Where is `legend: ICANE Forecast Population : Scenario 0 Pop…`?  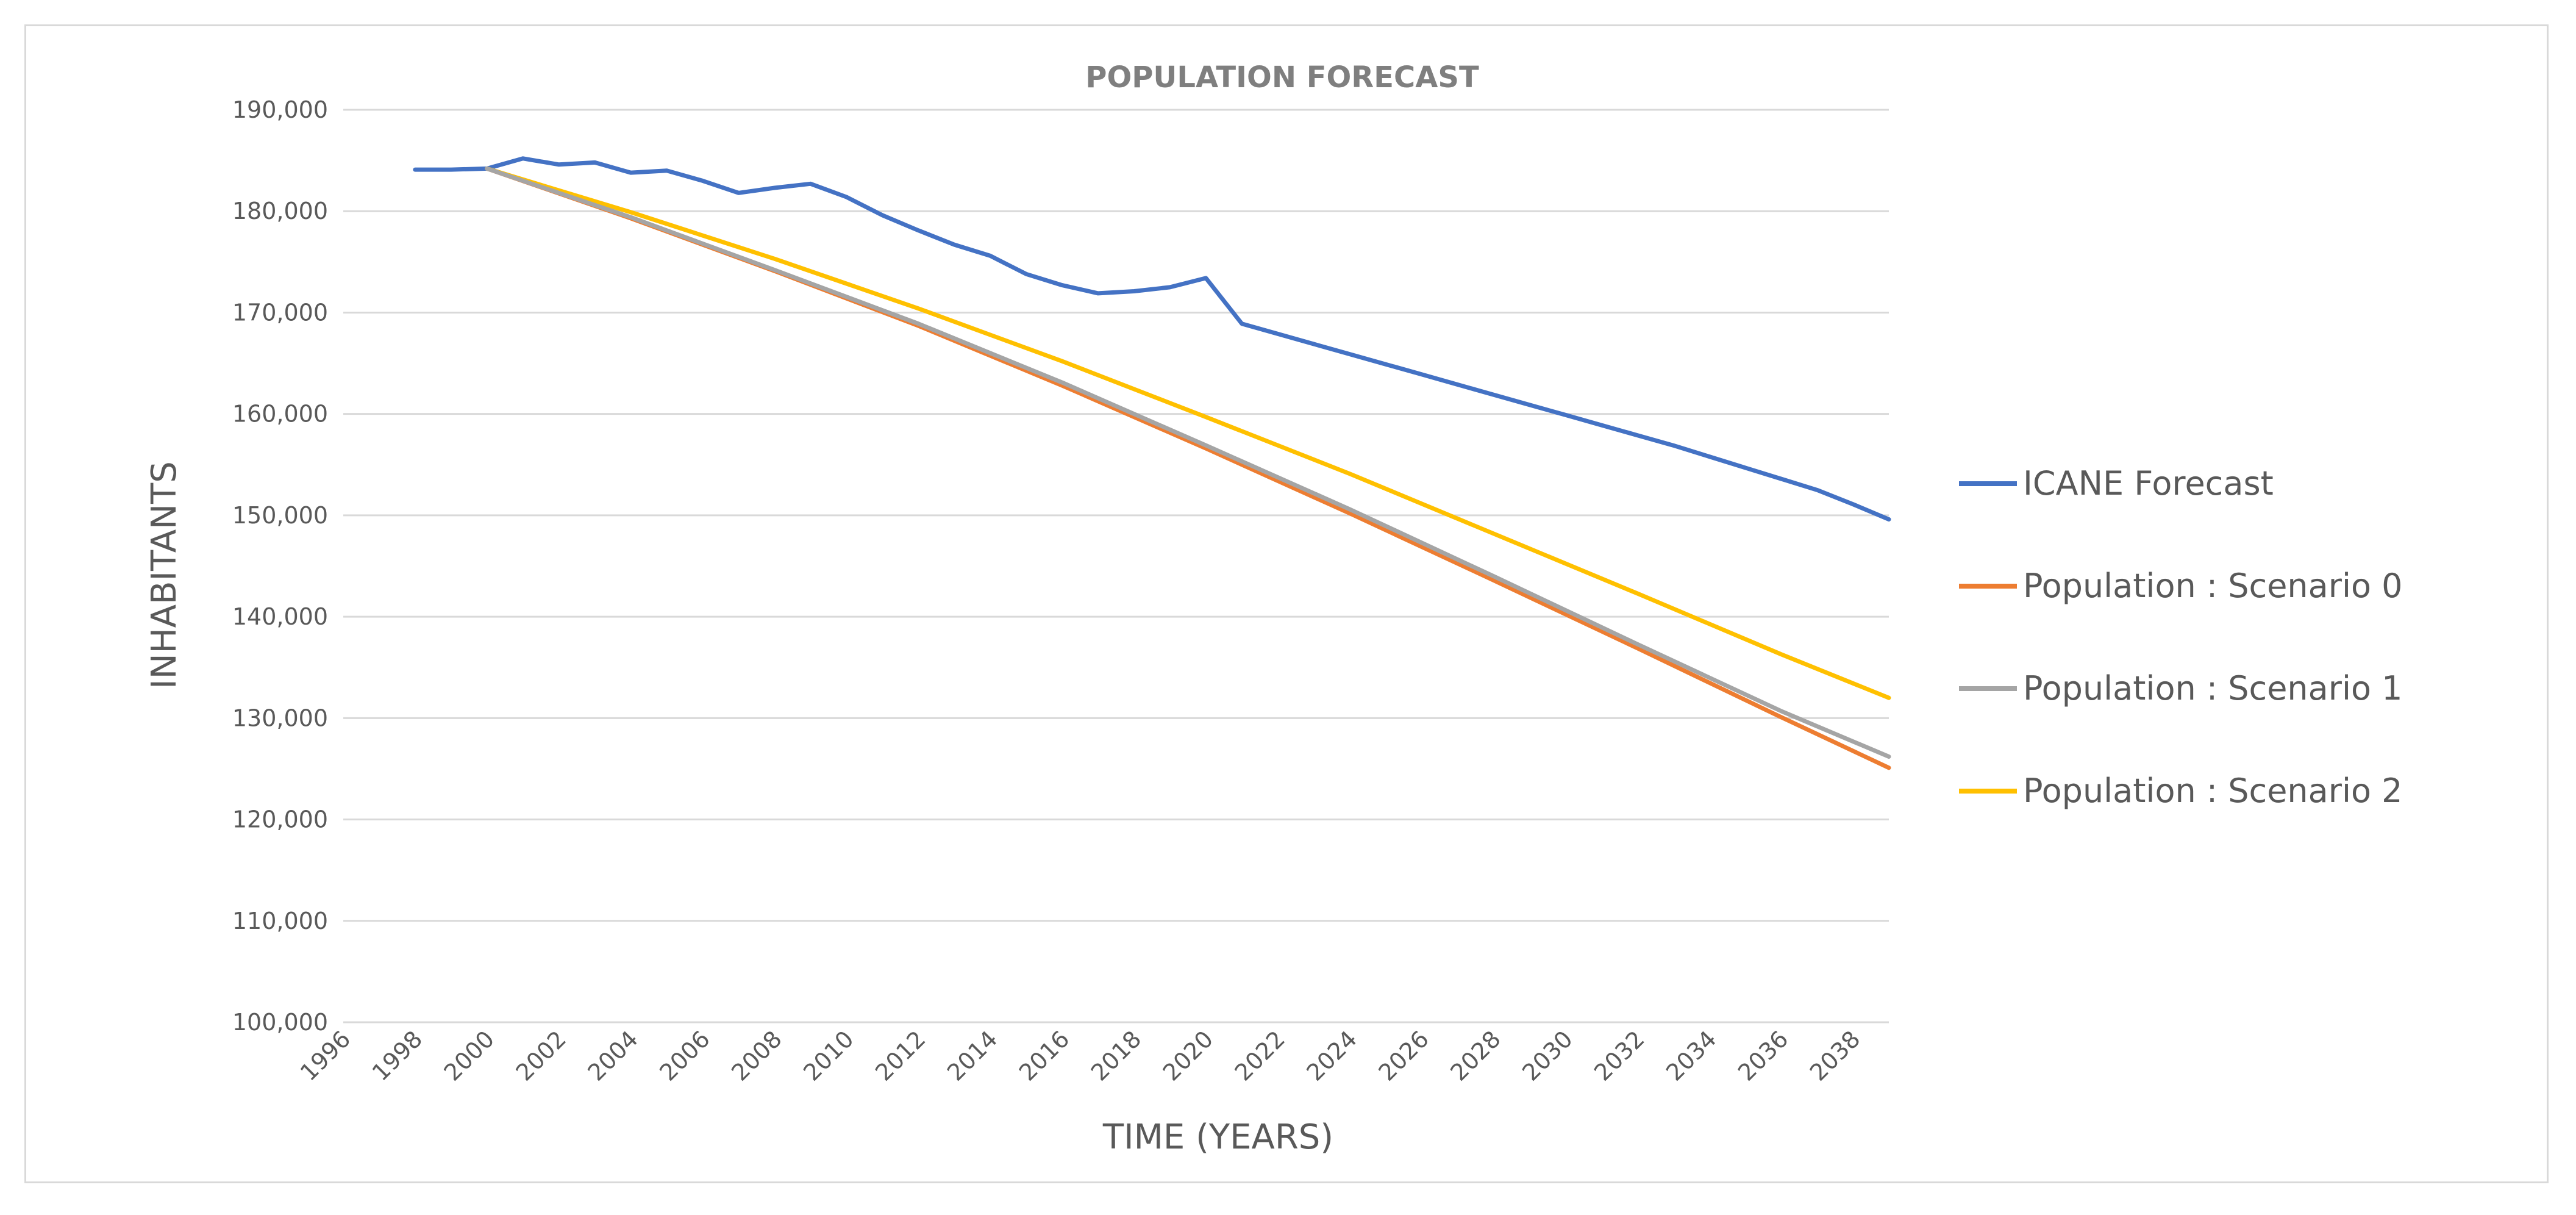
legend: ICANE Forecast Population : Scenario 0 Pop… is located at coordinates (2181, 637).